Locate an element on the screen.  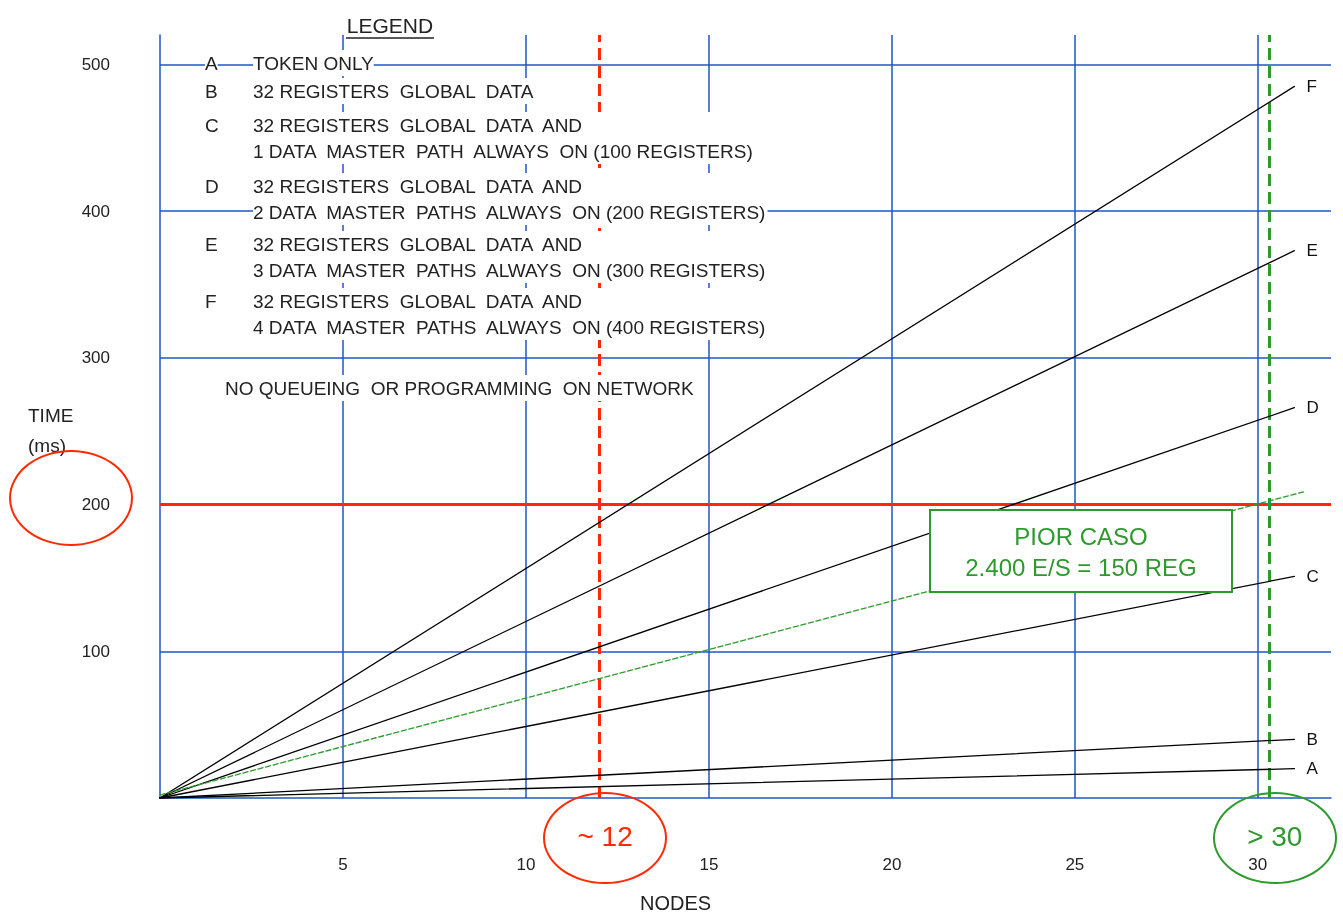
annotation: TOKEN ONLY is located at coordinates (314, 63).